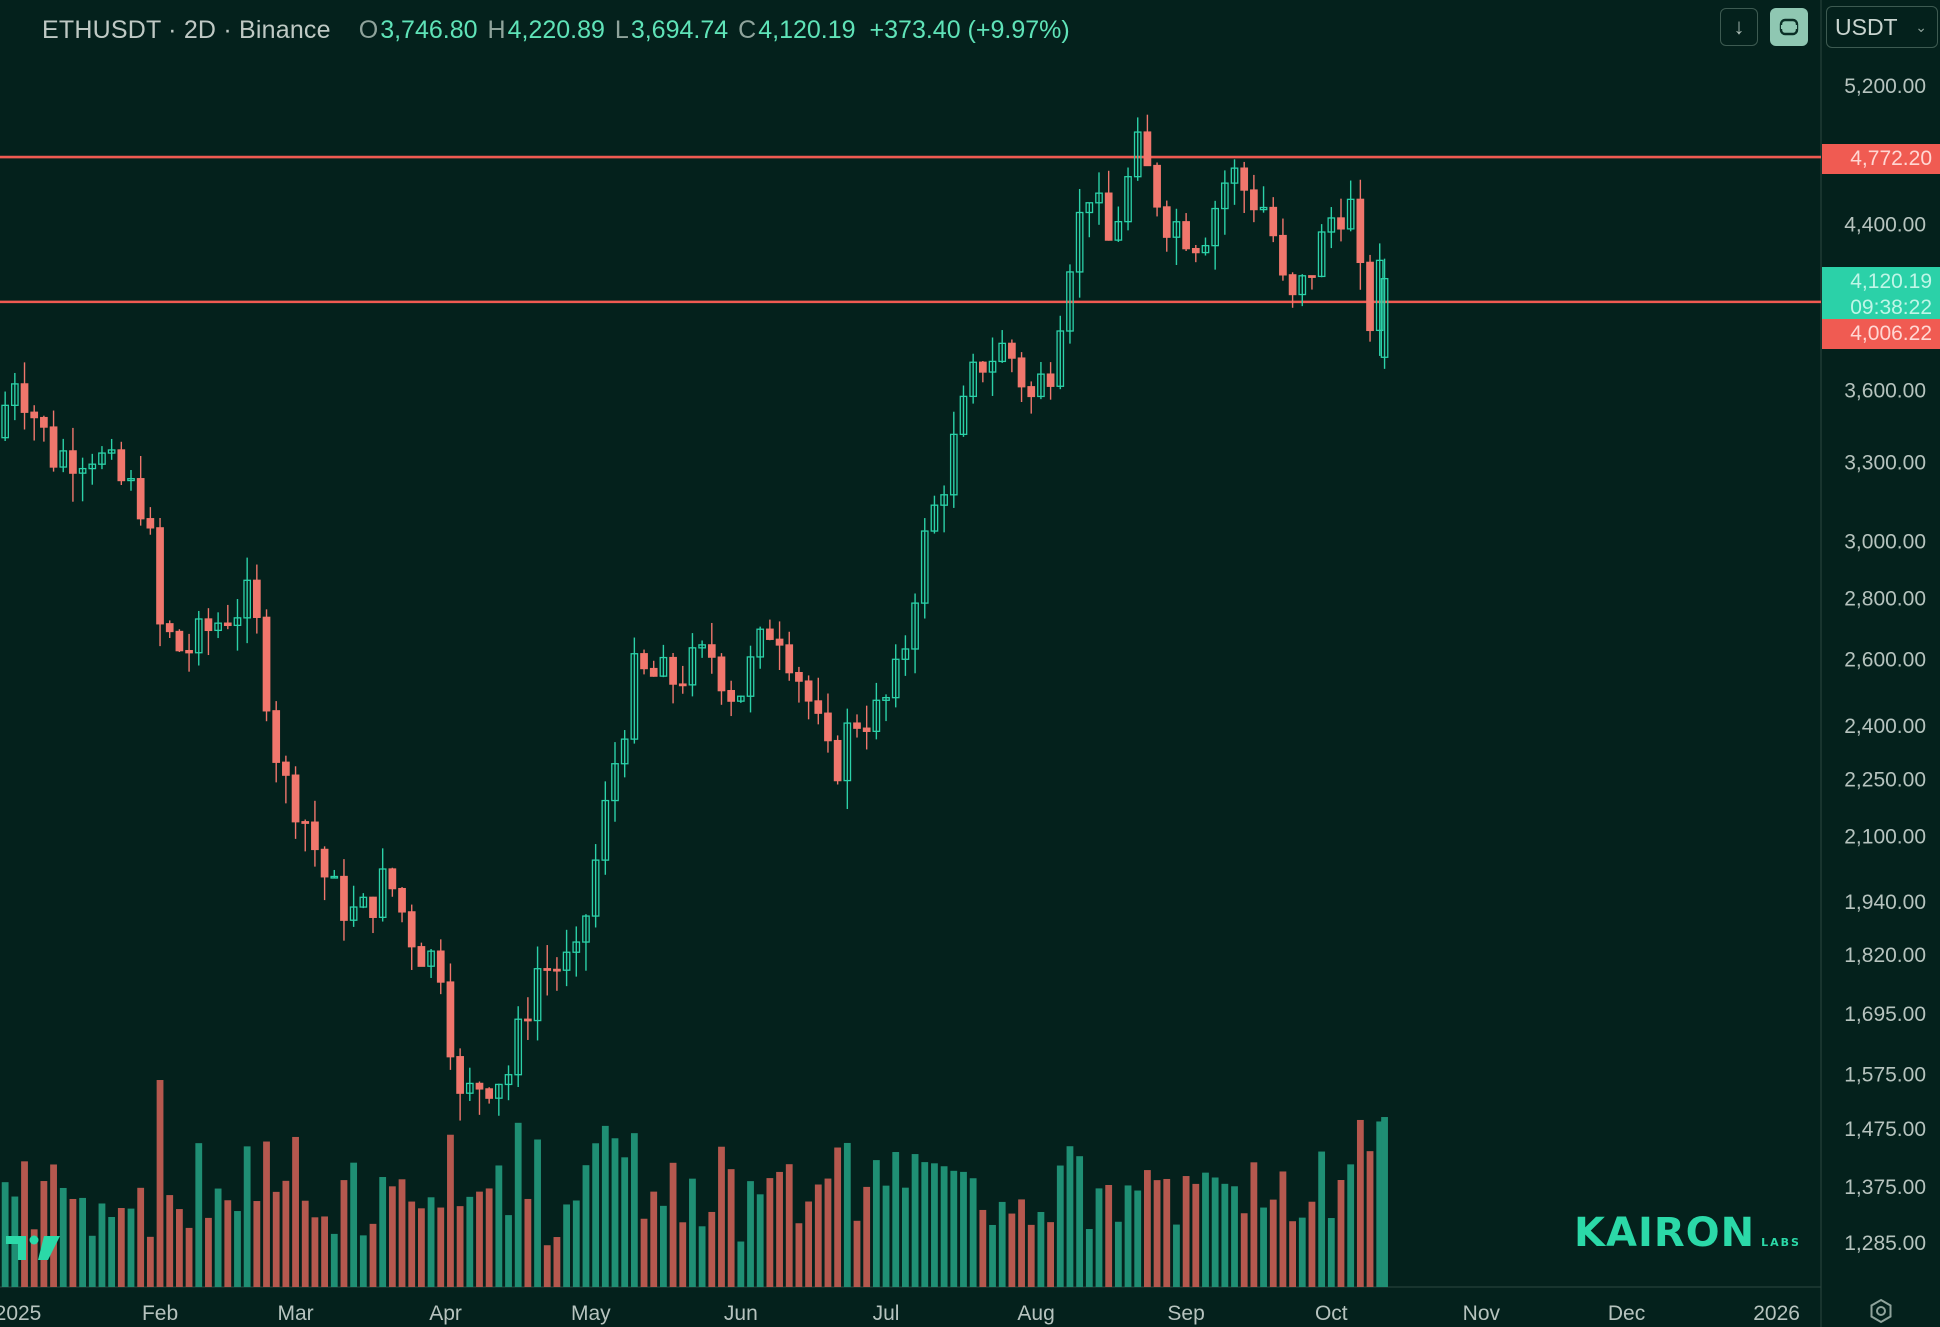 The height and width of the screenshot is (1327, 1940). What do you see at coordinates (1185, 1313) in the screenshot?
I see `x-tick-label: Sep` at bounding box center [1185, 1313].